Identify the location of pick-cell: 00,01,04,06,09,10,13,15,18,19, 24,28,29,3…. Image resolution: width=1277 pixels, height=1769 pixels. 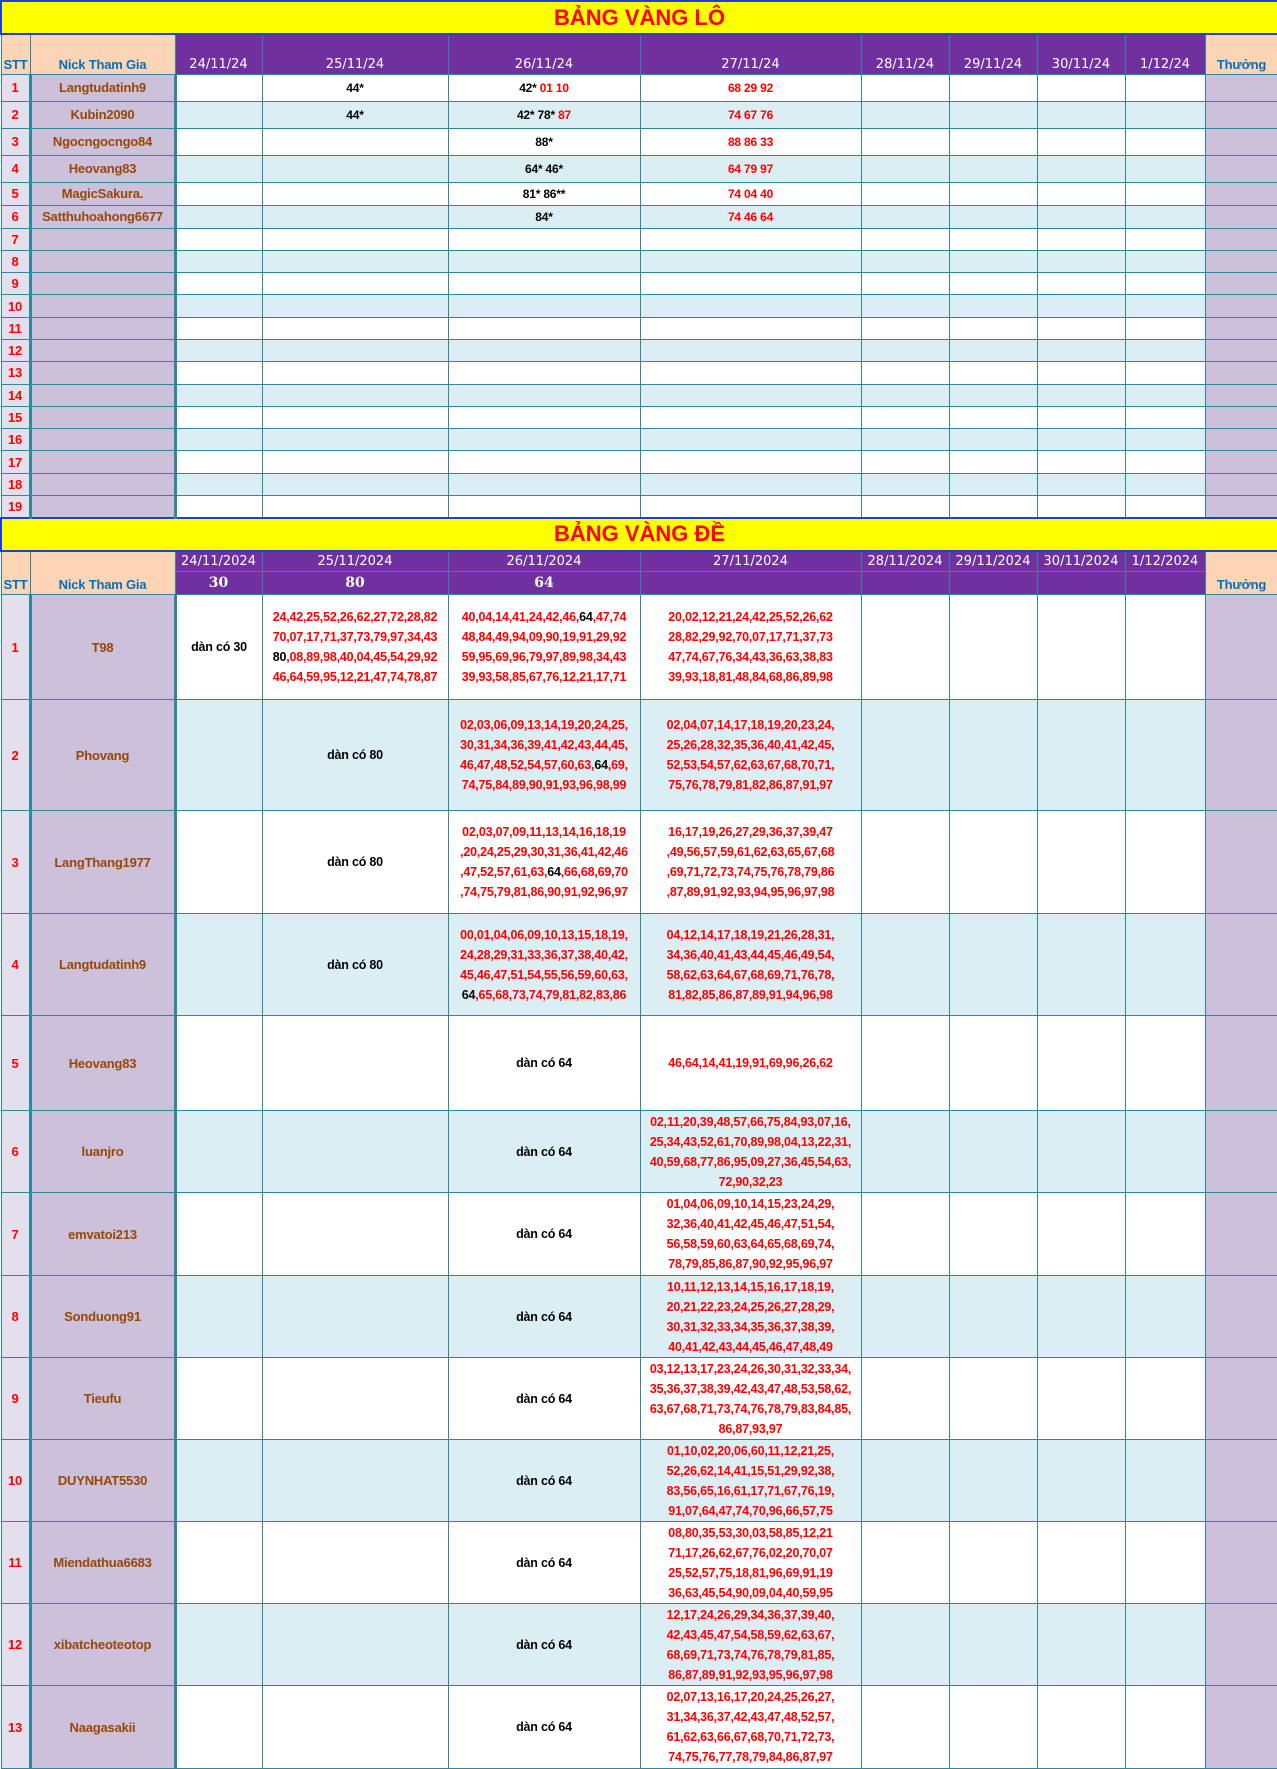
(544, 965).